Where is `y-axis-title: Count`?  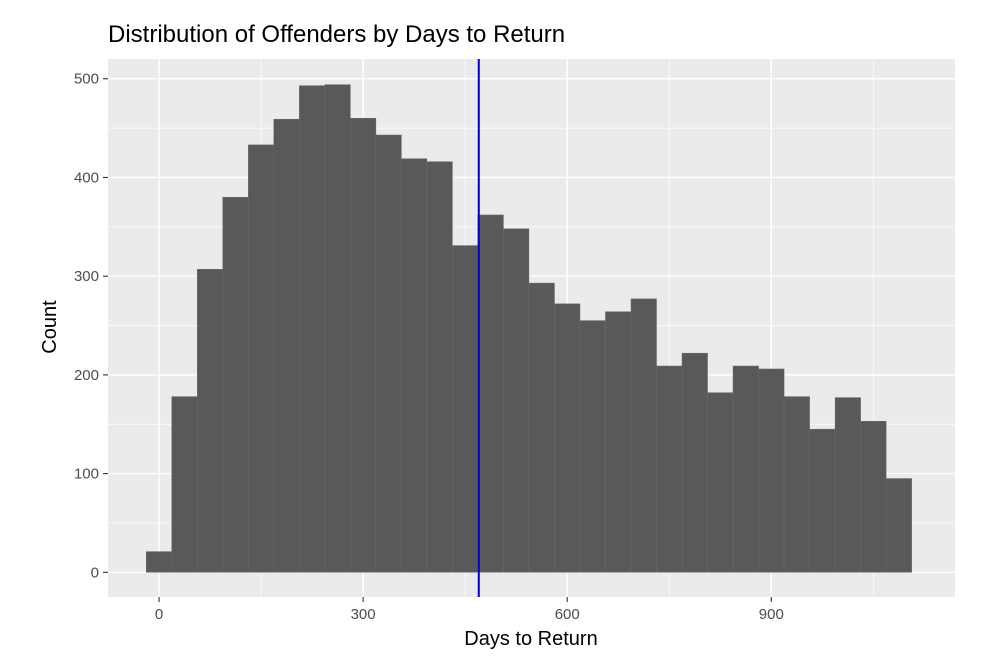 y-axis-title: Count is located at coordinates (50, 327).